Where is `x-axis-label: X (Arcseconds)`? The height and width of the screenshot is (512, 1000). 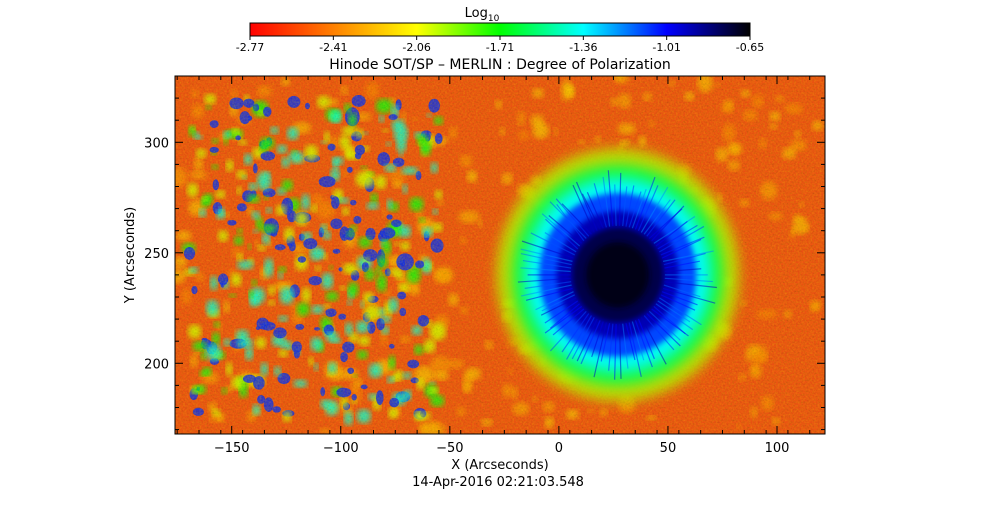 x-axis-label: X (Arcseconds) is located at coordinates (499, 465).